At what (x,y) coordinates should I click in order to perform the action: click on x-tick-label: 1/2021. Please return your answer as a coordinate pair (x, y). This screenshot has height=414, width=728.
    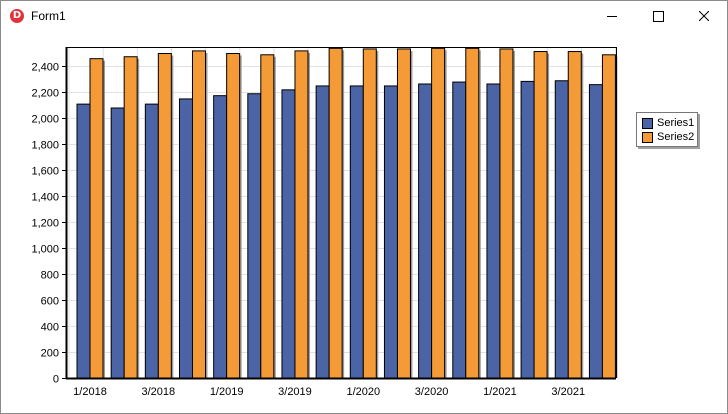
    Looking at the image, I should click on (500, 392).